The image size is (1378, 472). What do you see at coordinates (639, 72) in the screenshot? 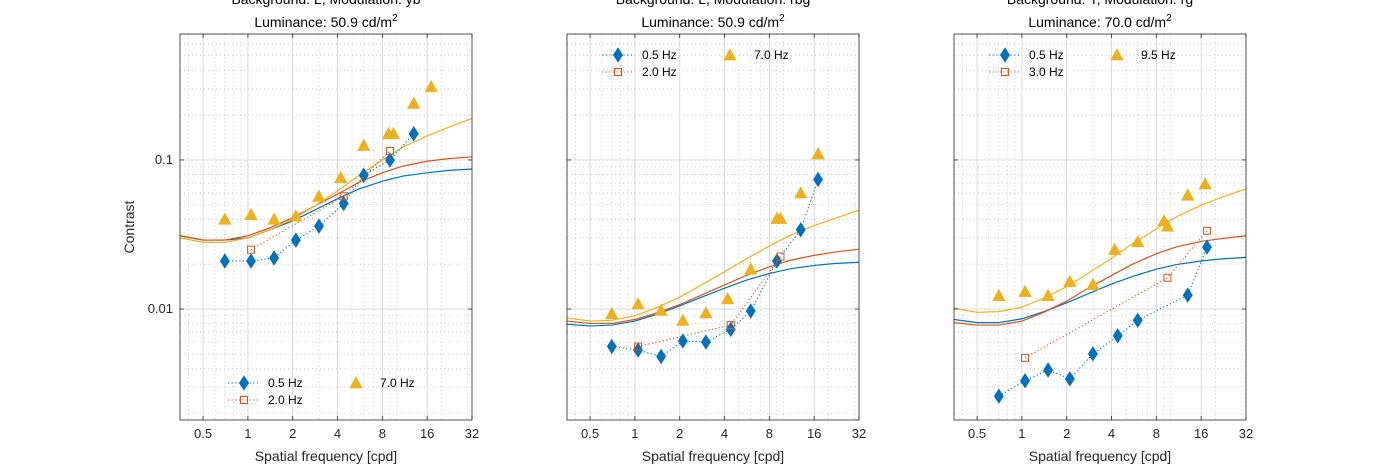
I see `legend-entry-2: 2.0 Hz` at bounding box center [639, 72].